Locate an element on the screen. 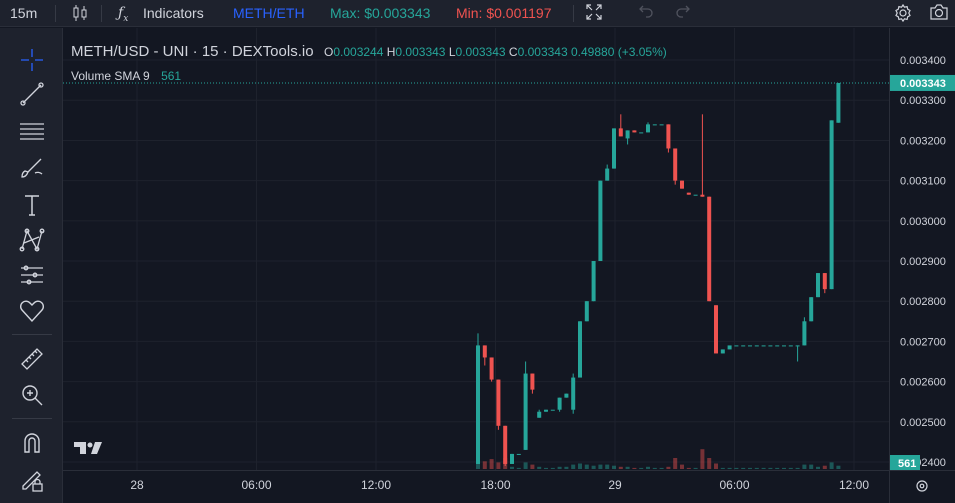 This screenshot has height=503, width=955. redo-icon is located at coordinates (683, 13).